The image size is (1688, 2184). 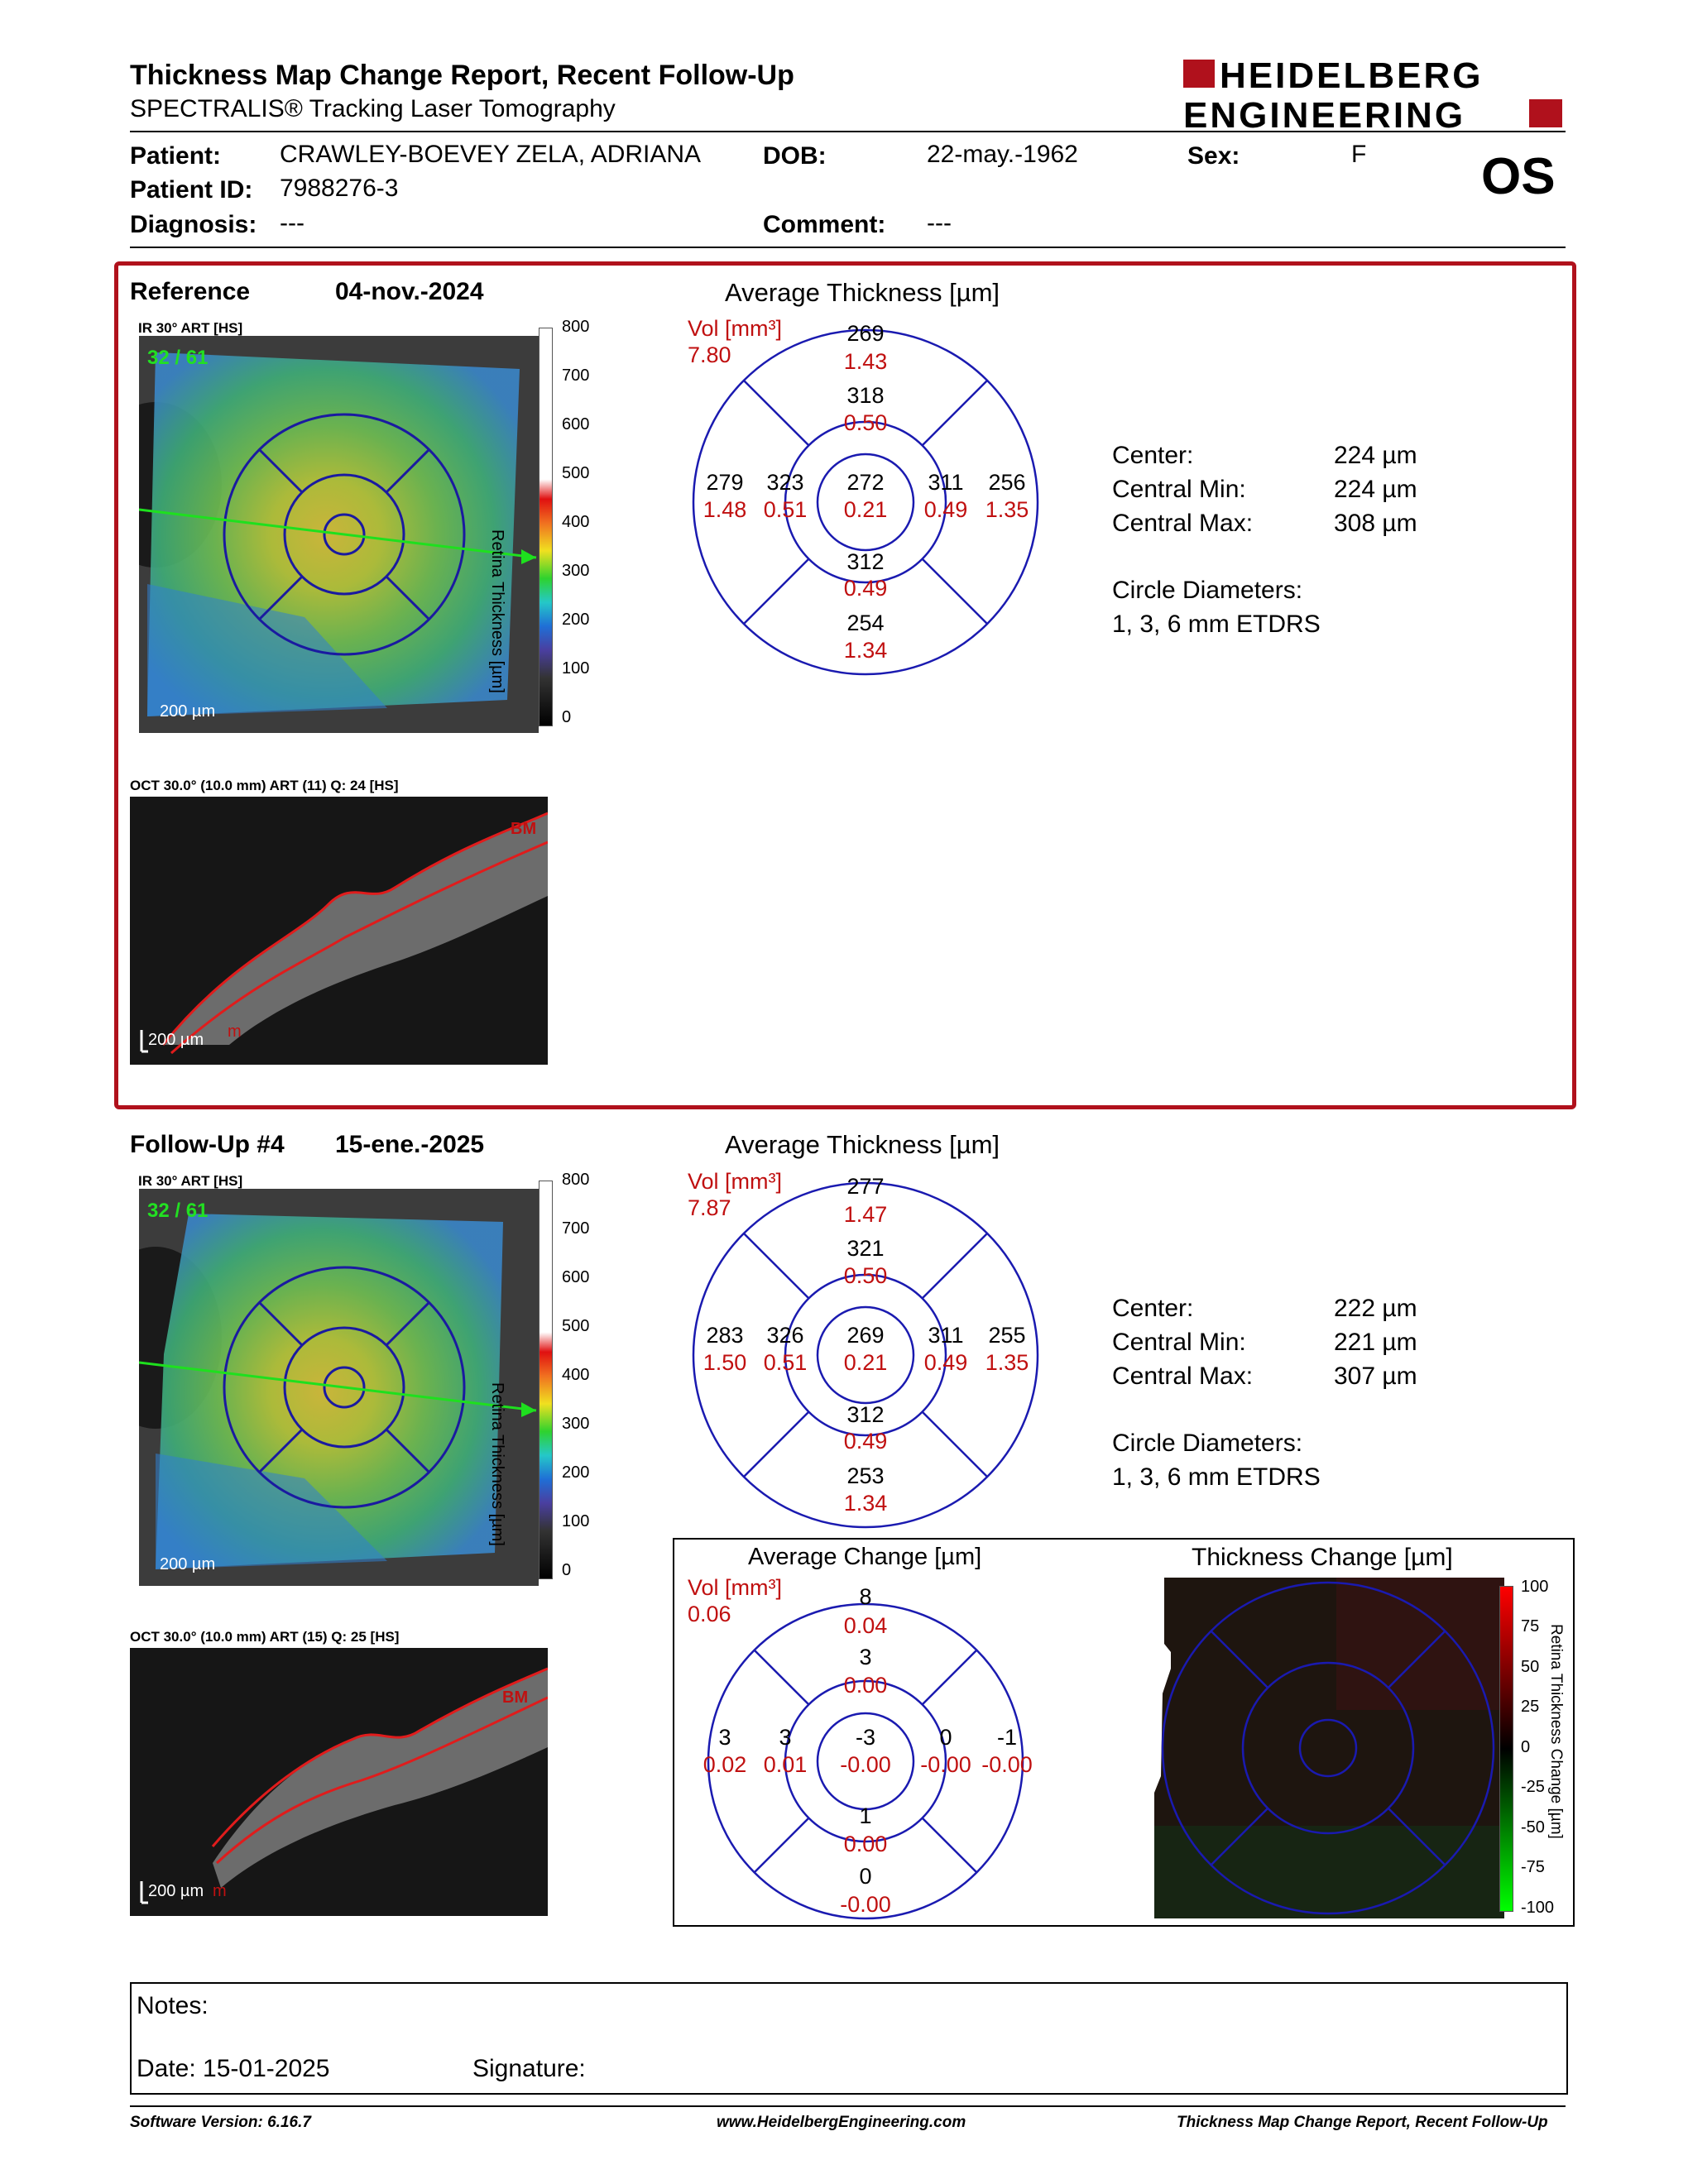 I want to click on svg-text: -1, so click(x=1007, y=1737).